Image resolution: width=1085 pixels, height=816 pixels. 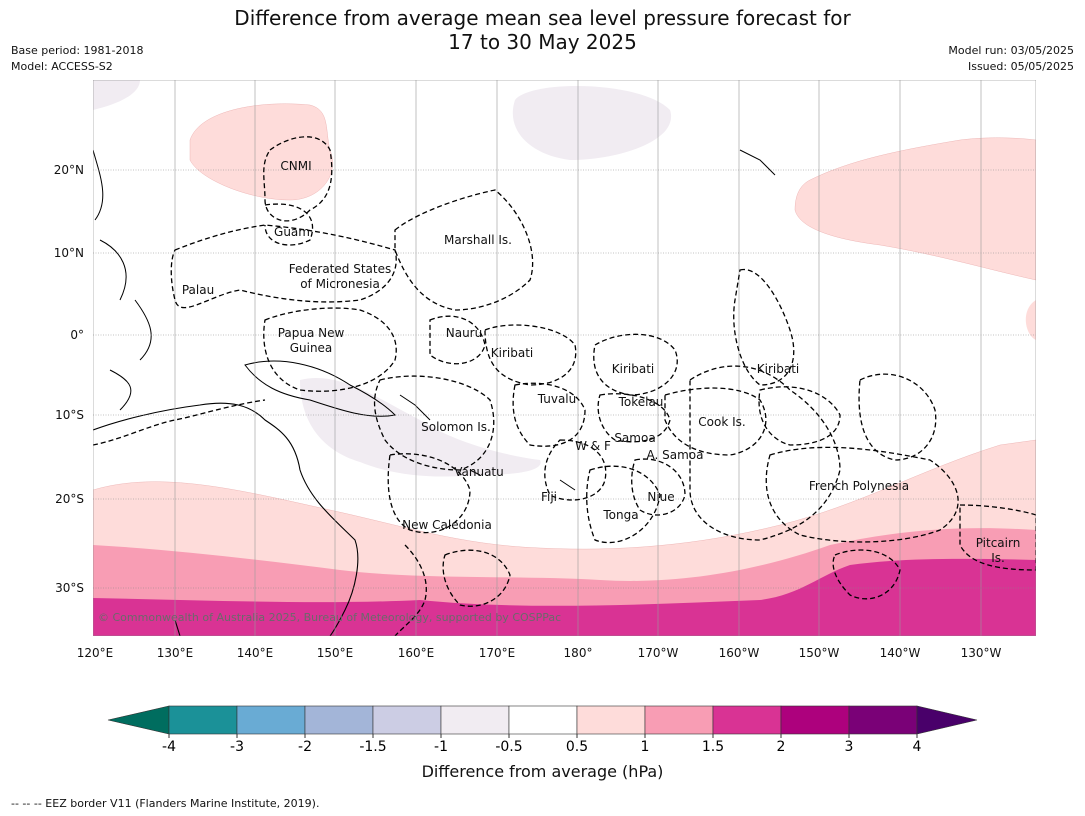 I want to click on label-kiribati-west: Kiribati, so click(x=512, y=353).